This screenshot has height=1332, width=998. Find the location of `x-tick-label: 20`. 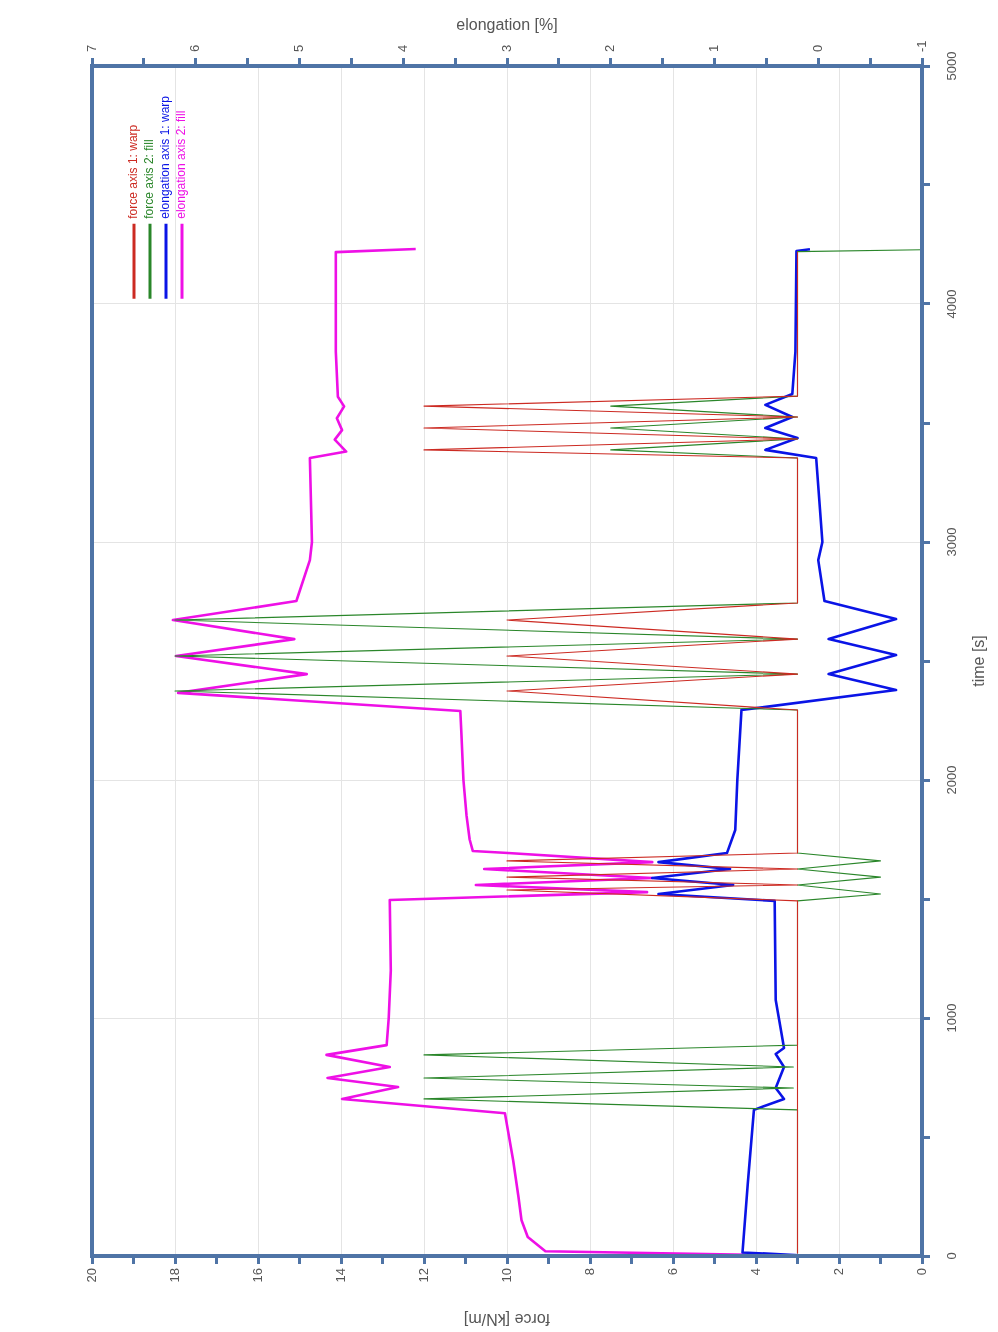

x-tick-label: 20 is located at coordinates (91, 1275).